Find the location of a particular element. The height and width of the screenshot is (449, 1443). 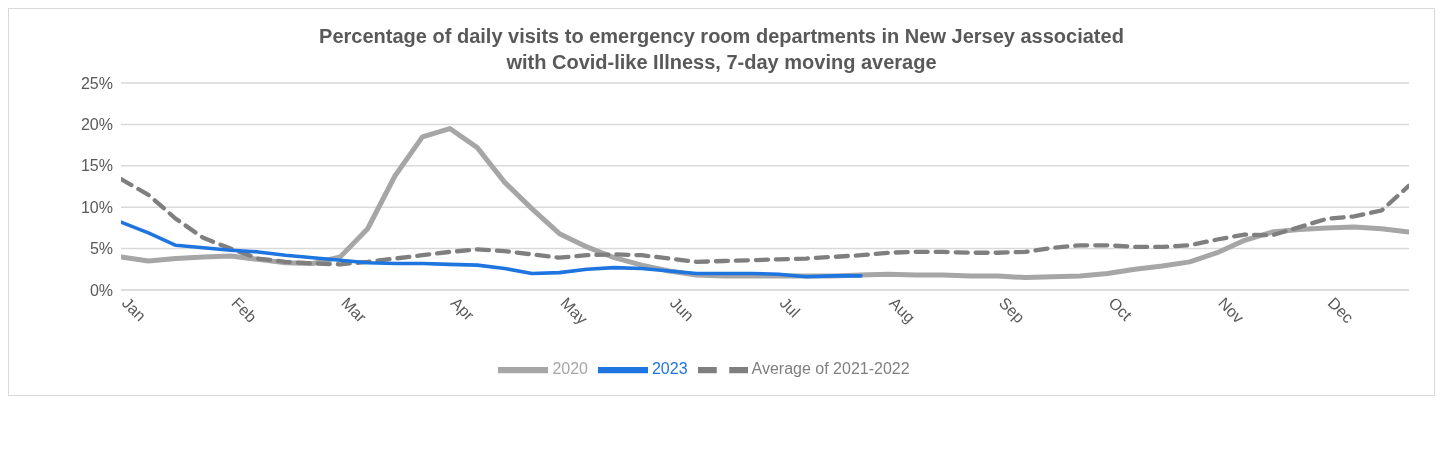

x-tick-label: Sep is located at coordinates (1012, 310).